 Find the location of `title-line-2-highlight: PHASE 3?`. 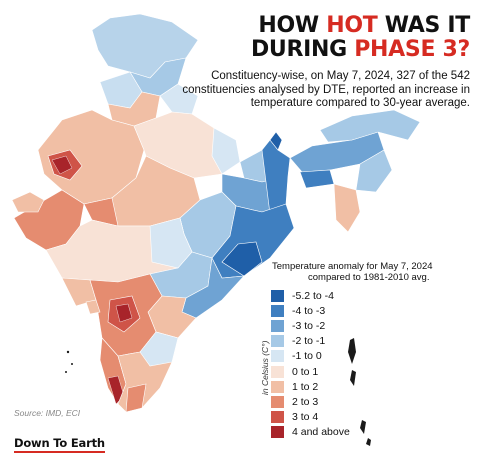

title-line-2-highlight: PHASE 3? is located at coordinates (412, 49).